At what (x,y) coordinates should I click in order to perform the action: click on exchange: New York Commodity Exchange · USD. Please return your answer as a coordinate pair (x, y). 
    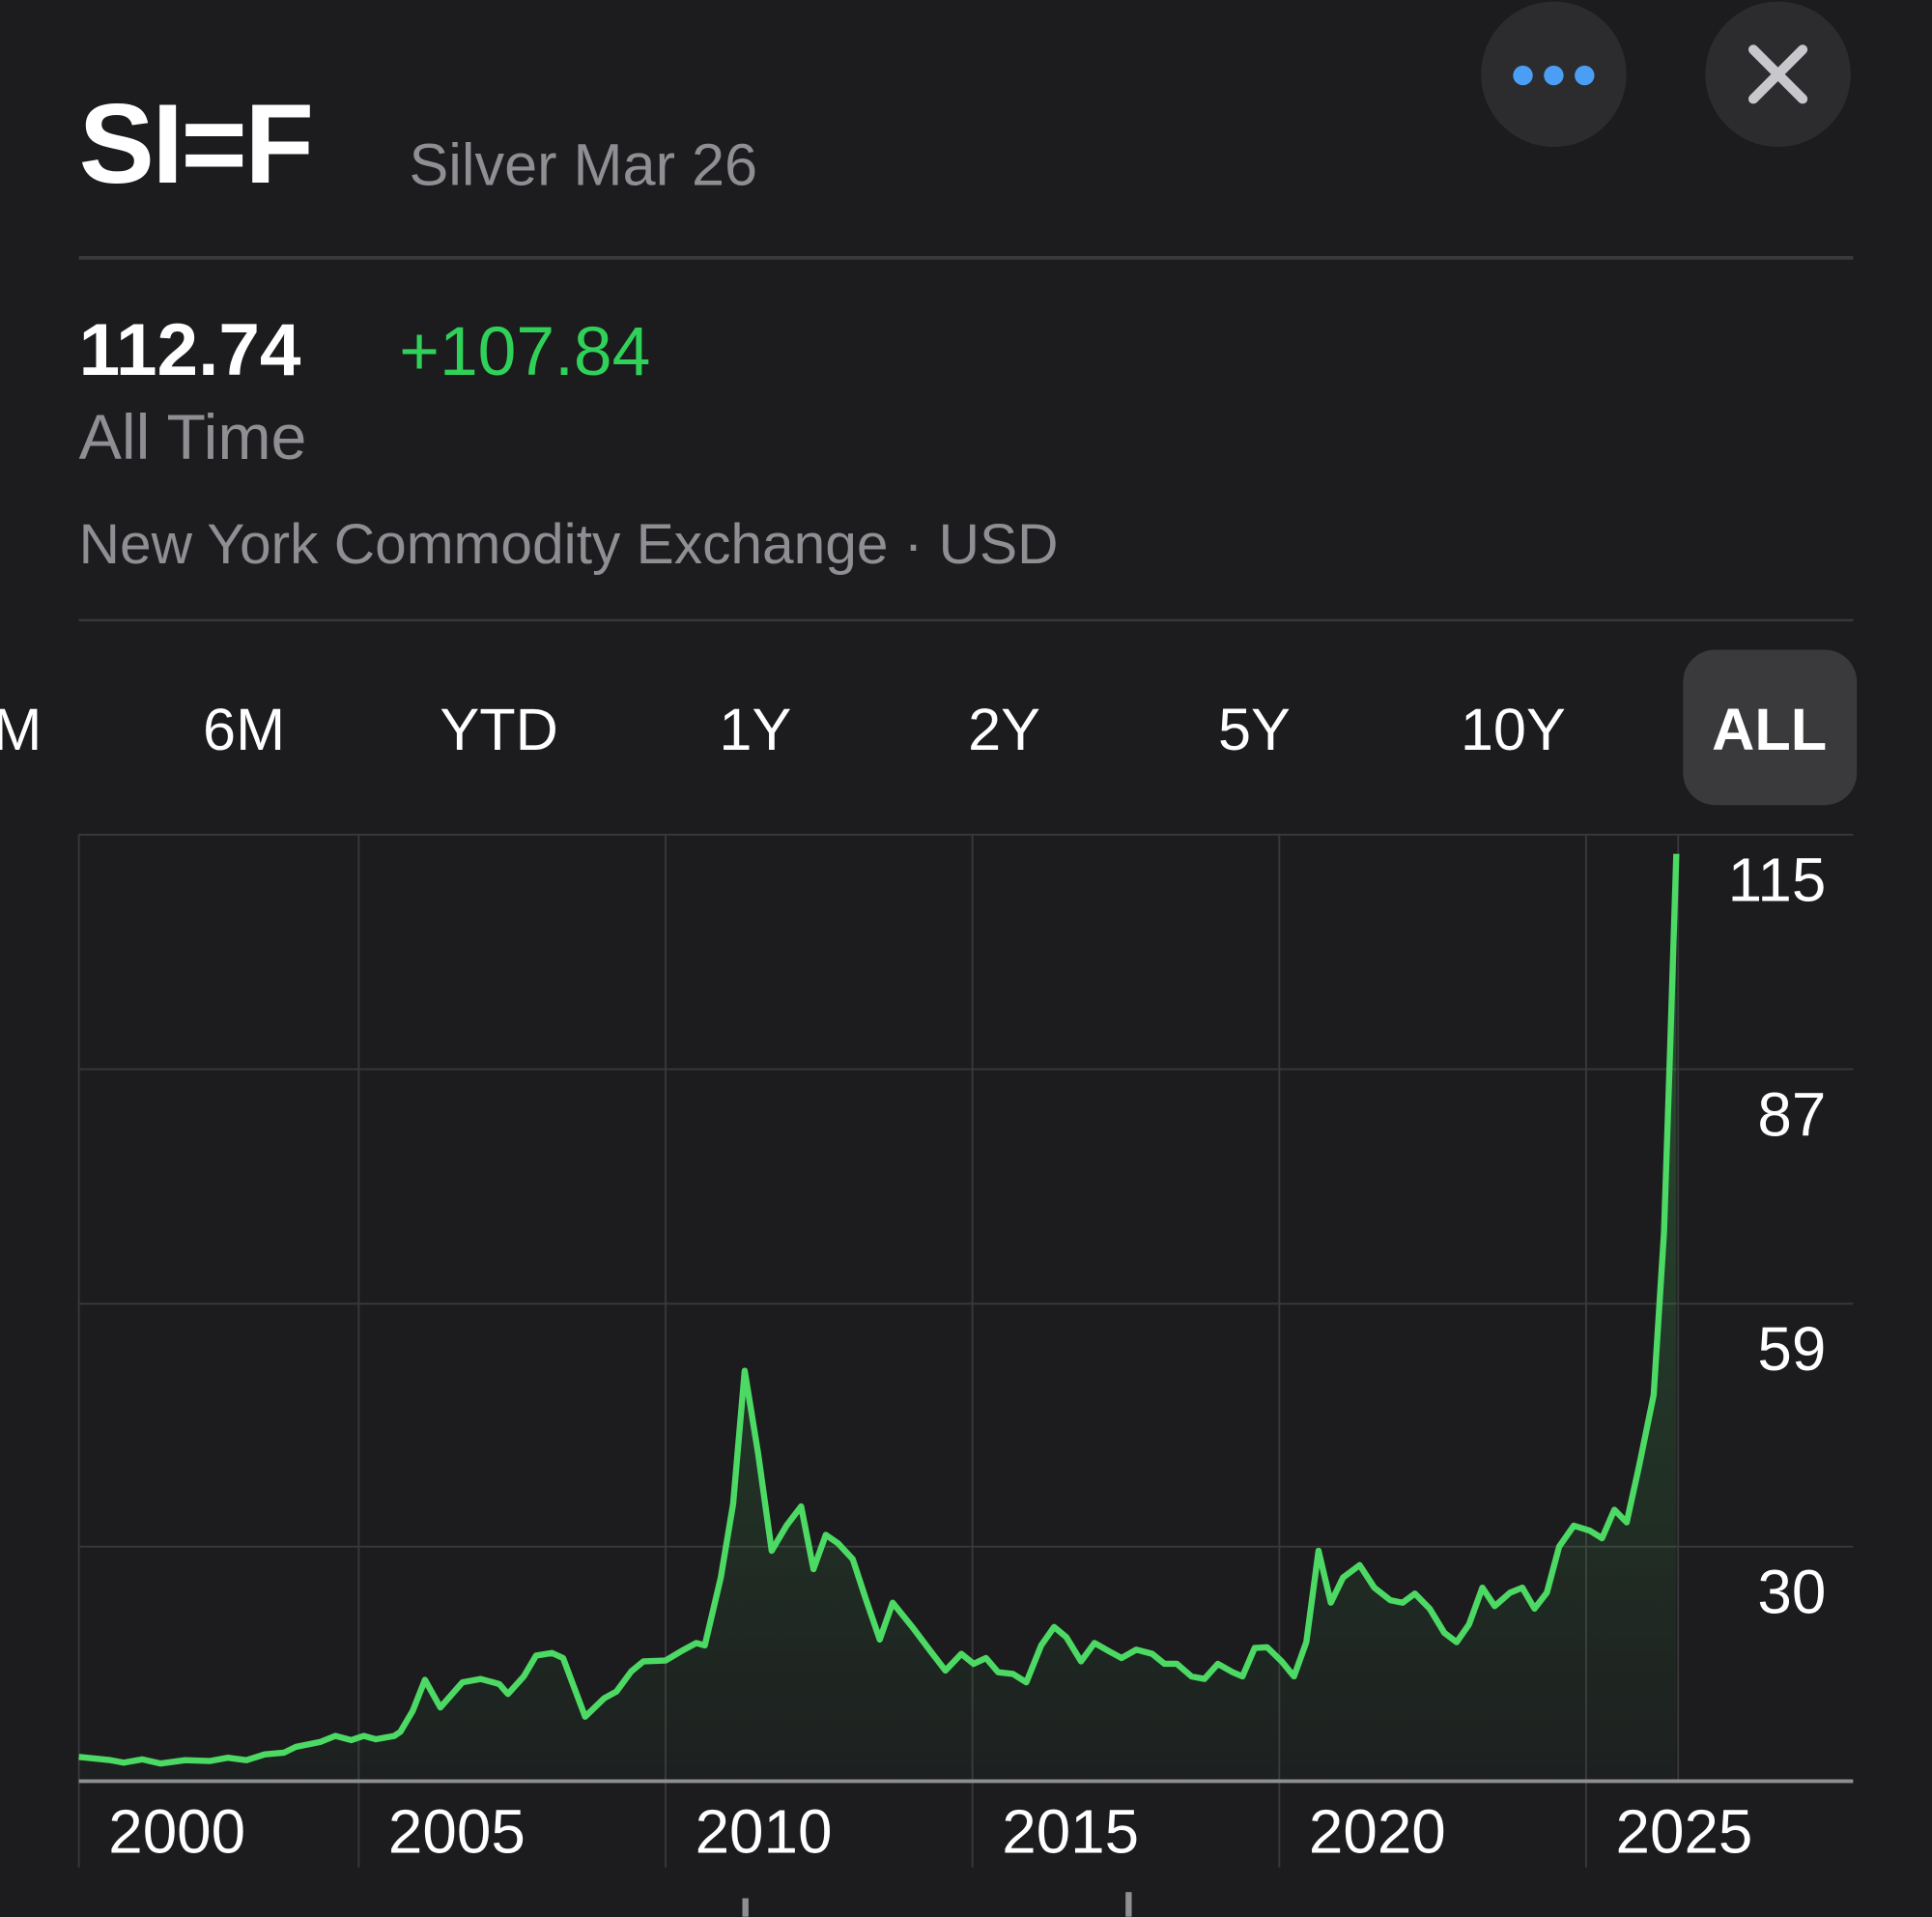
    Looking at the image, I should click on (569, 544).